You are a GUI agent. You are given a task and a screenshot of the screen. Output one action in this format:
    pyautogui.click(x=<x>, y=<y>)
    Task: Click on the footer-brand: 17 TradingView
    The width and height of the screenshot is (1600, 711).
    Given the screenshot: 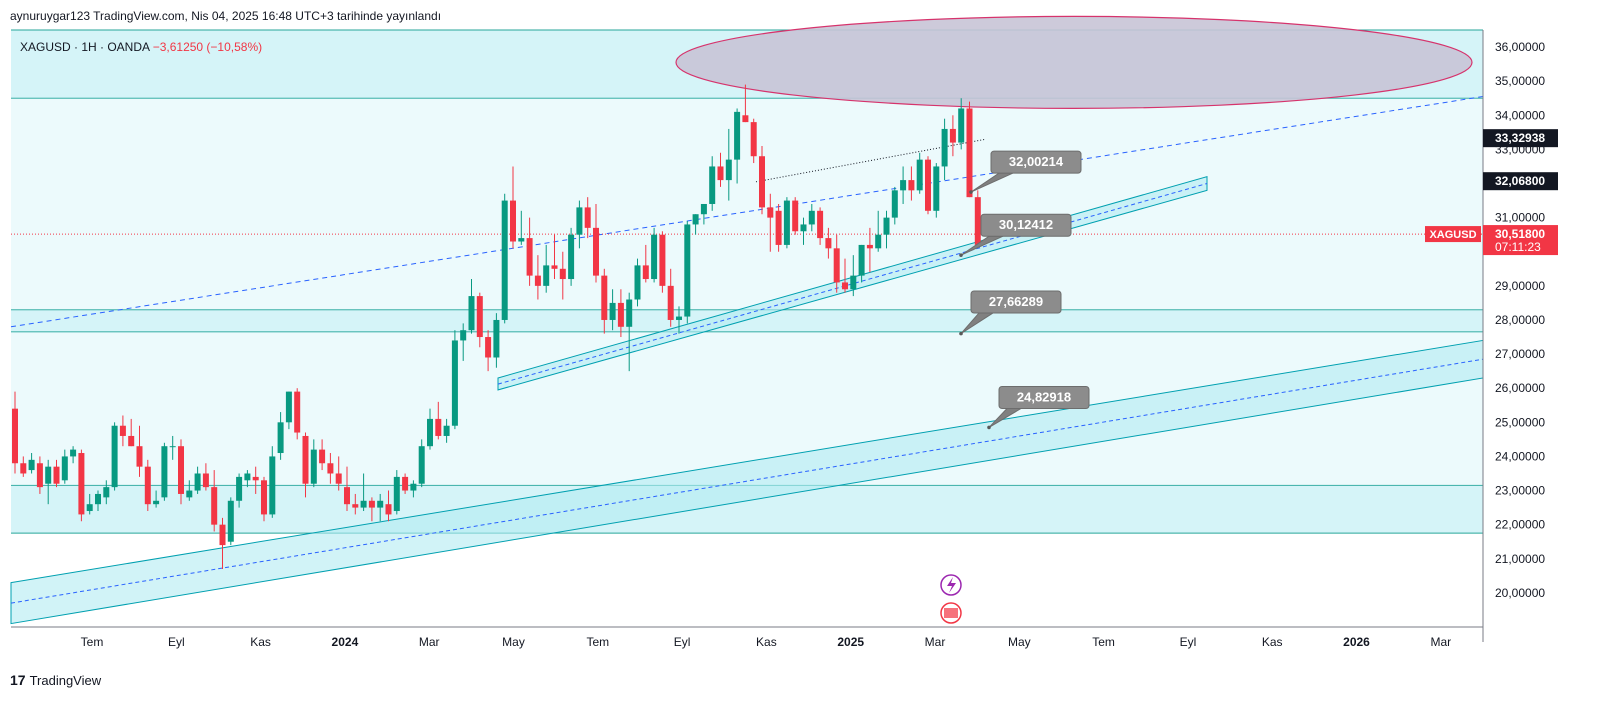 What is the action you would take?
    pyautogui.click(x=55, y=680)
    